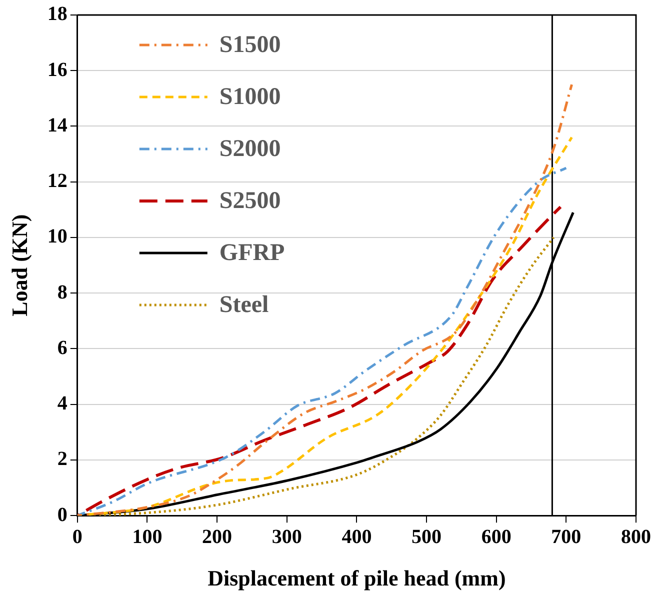 The width and height of the screenshot is (662, 605). I want to click on legend-label: S1500, so click(250, 45).